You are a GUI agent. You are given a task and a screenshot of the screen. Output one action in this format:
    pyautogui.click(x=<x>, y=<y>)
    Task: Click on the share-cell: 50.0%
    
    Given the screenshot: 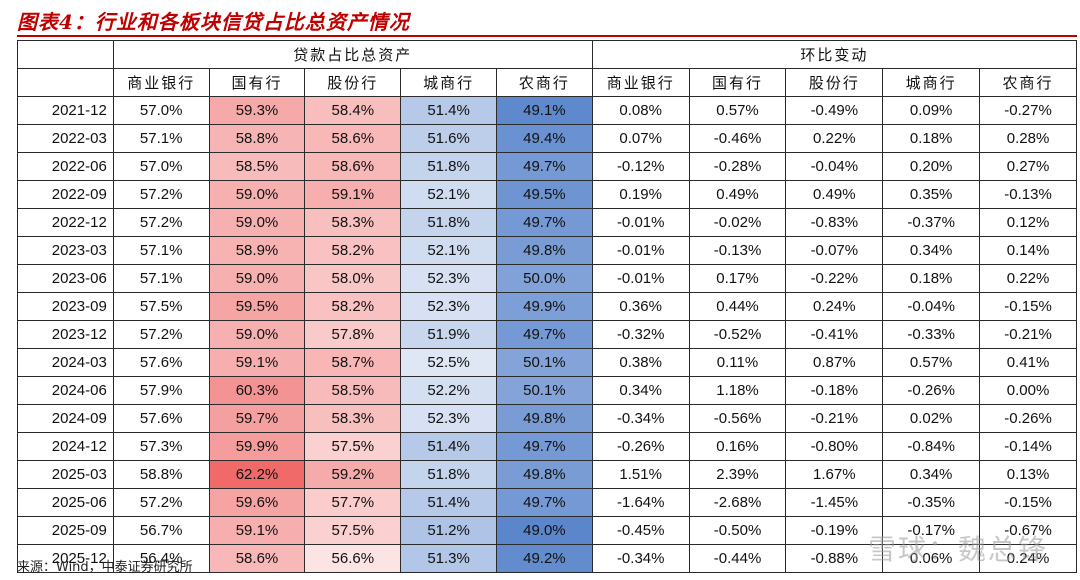 What is the action you would take?
    pyautogui.click(x=544, y=278)
    